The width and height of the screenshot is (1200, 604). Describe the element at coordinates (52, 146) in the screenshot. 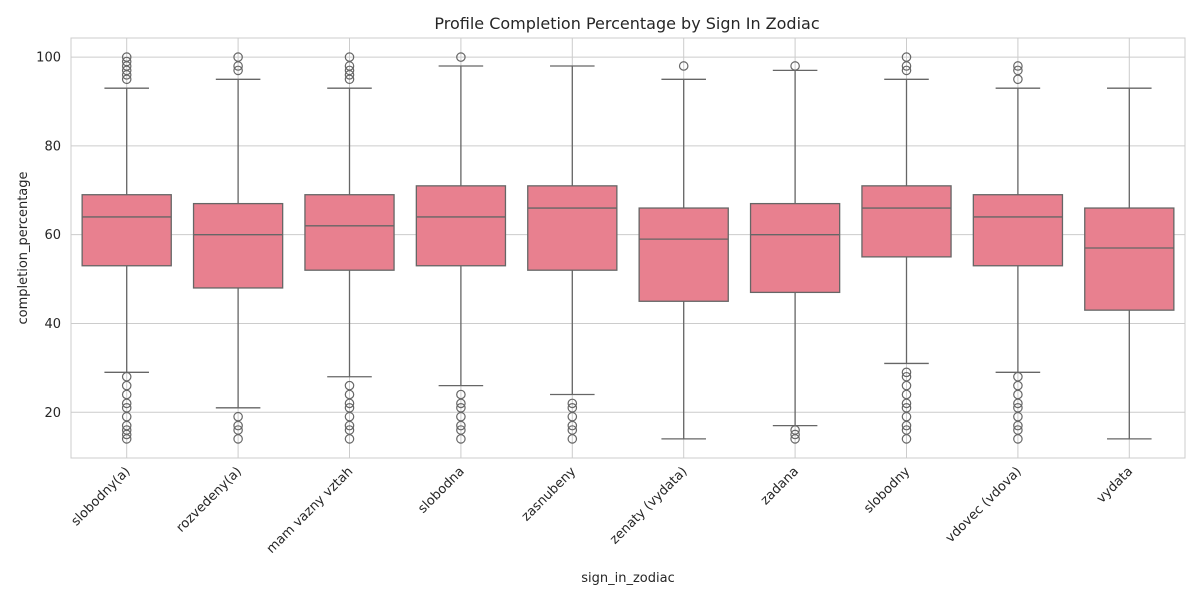

I see `y-tick-label: 80` at that location.